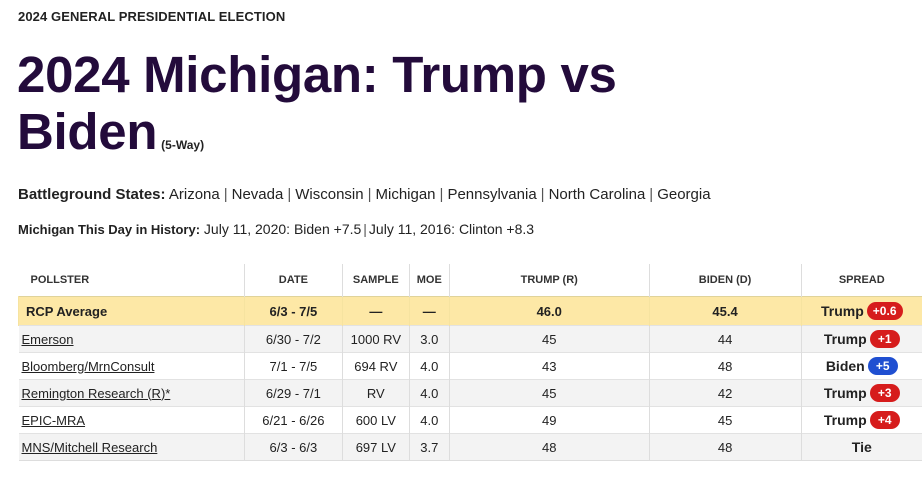  I want to click on history-label: Michigan This Day in History:, so click(109, 229).